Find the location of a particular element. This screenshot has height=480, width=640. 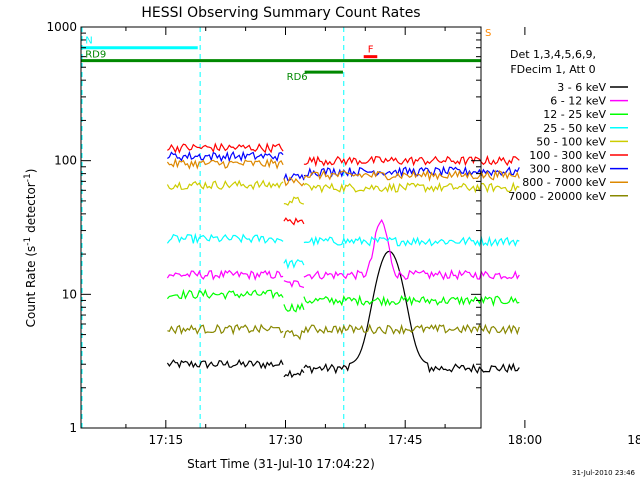

x-tick-label-1: 17:30 is located at coordinates (285, 440).